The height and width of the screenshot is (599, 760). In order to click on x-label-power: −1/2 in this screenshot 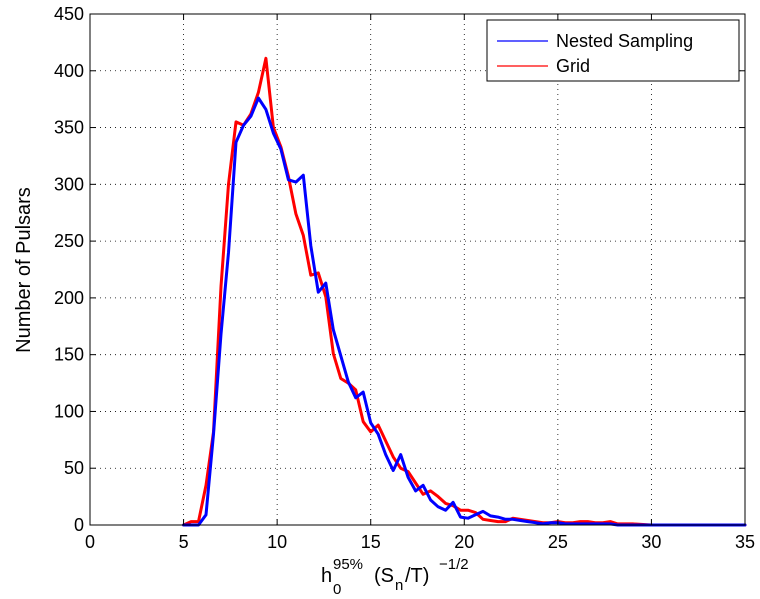, I will do `click(454, 564)`.